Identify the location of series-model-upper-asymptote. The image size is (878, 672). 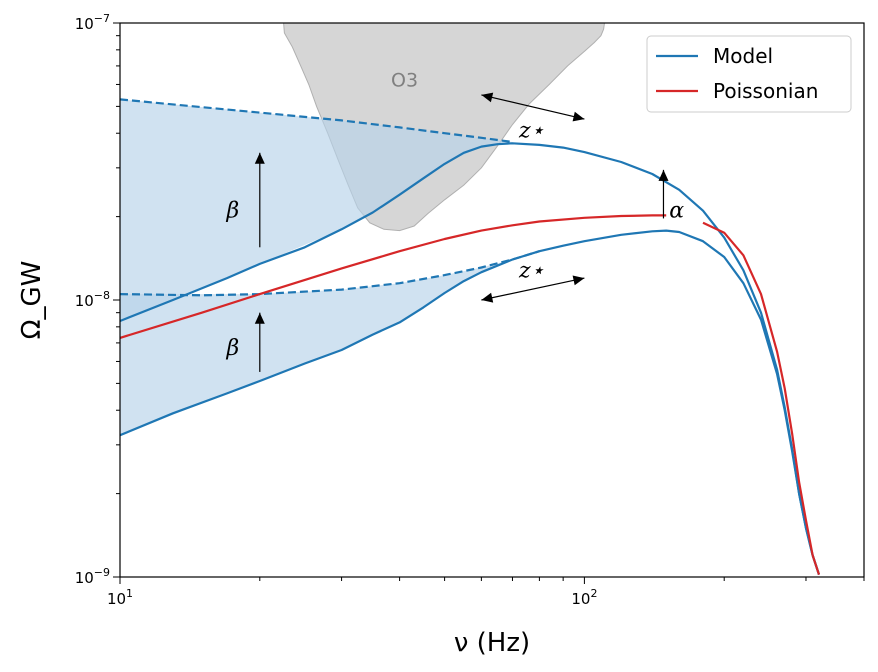
(316, 121).